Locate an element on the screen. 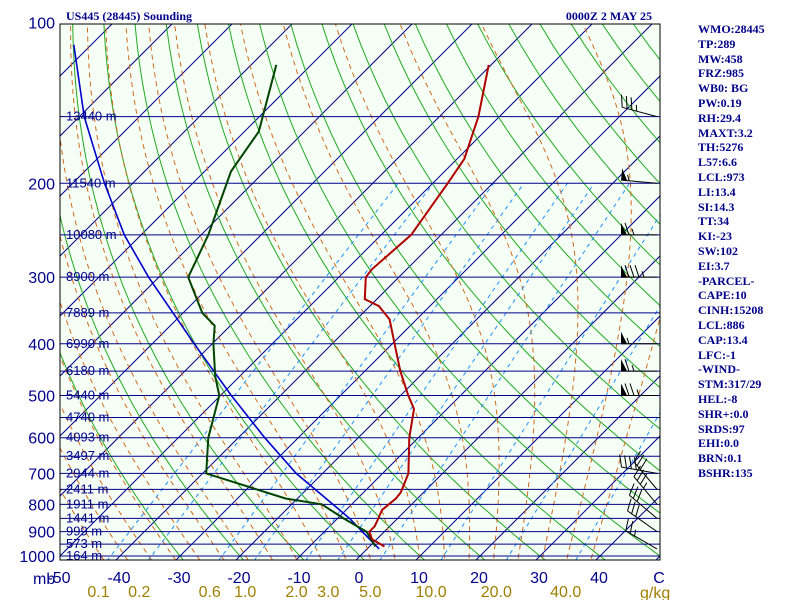 This screenshot has height=600, width=800. index-row: FRZ:985 is located at coordinates (721, 73).